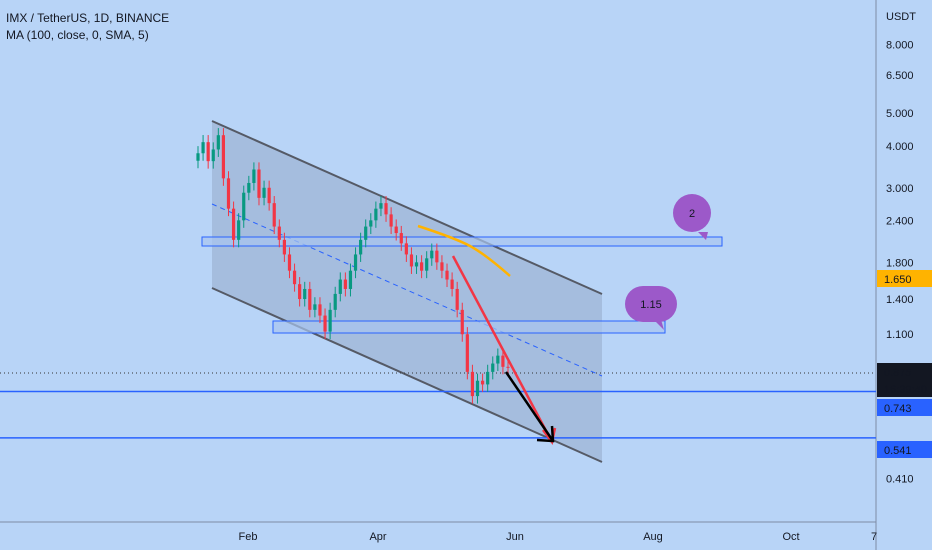  I want to click on price-tick-label: 1.800, so click(900, 263).